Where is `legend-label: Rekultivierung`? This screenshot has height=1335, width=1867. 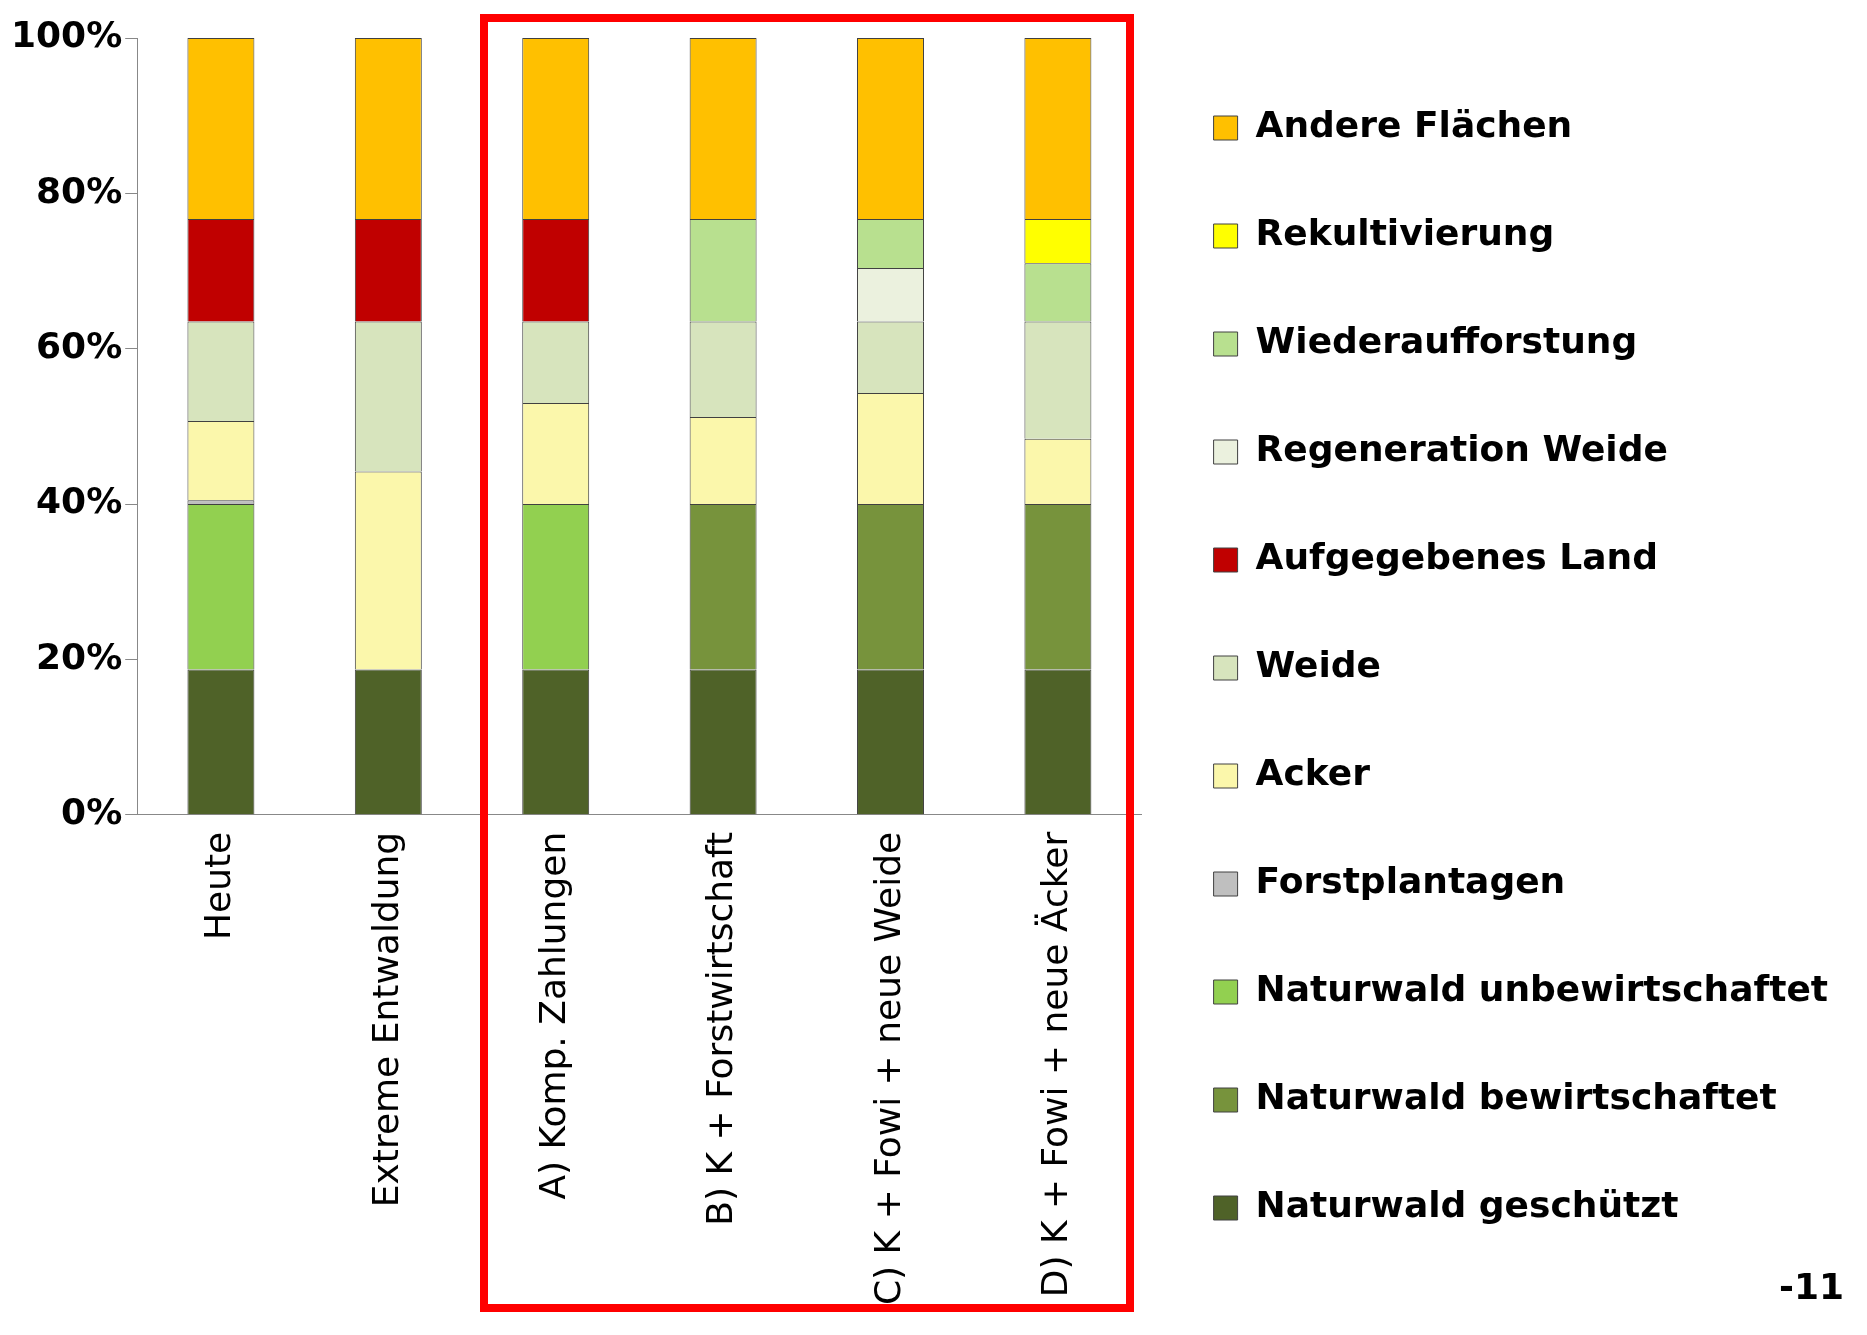 legend-label: Rekultivierung is located at coordinates (1405, 233).